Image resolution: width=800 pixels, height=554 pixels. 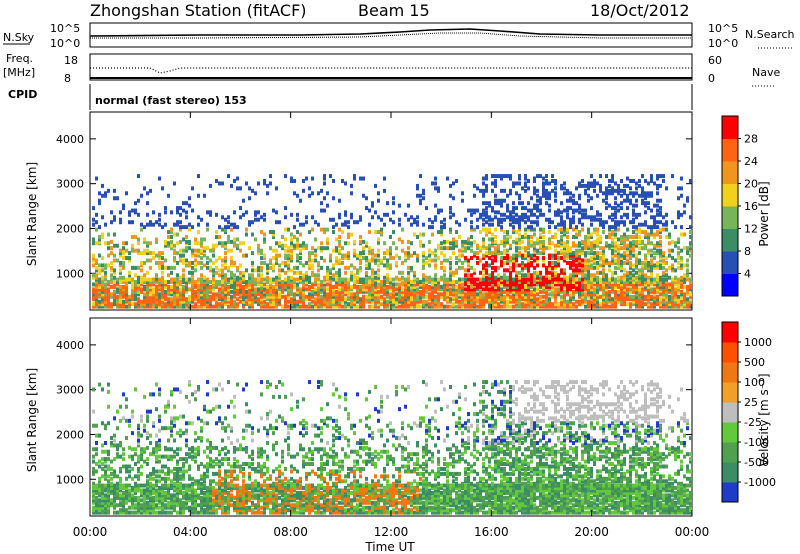 I want to click on beam-label: Beam 15, so click(x=394, y=10).